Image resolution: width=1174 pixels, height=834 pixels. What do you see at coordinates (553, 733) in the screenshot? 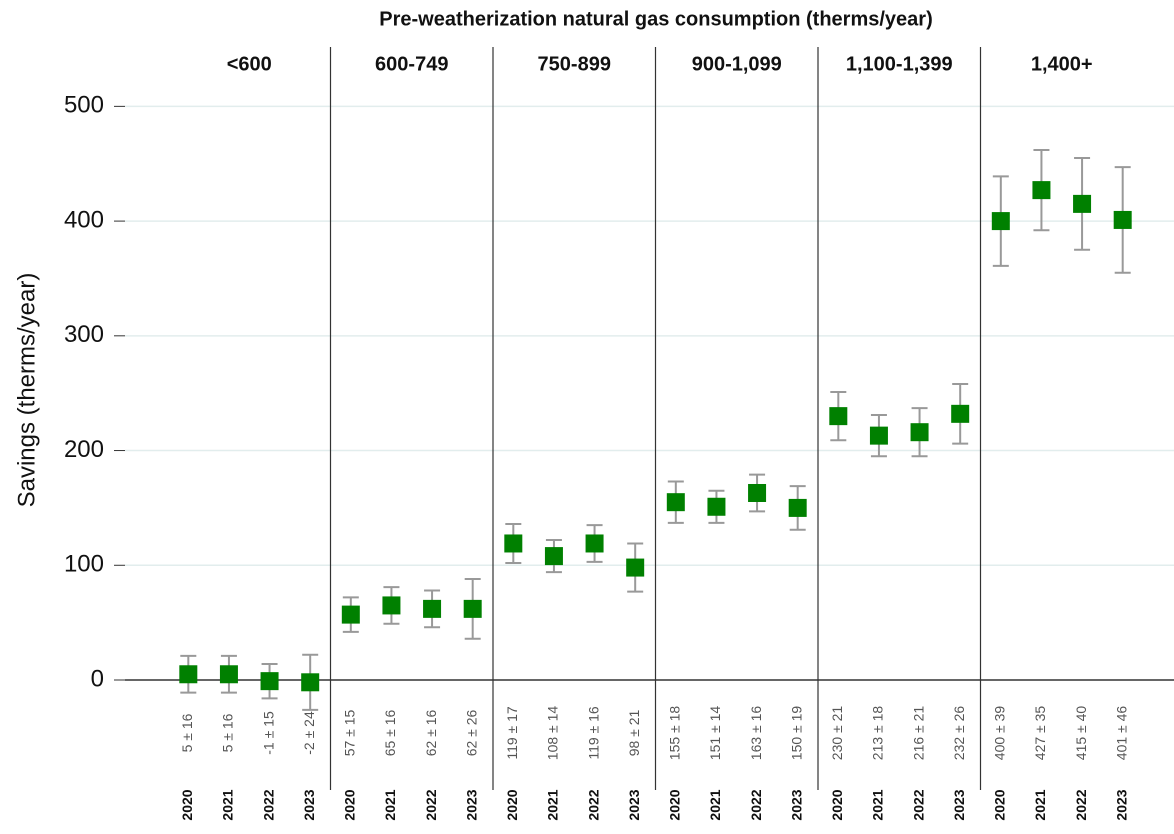
I see `value-label: 108 ± 14` at bounding box center [553, 733].